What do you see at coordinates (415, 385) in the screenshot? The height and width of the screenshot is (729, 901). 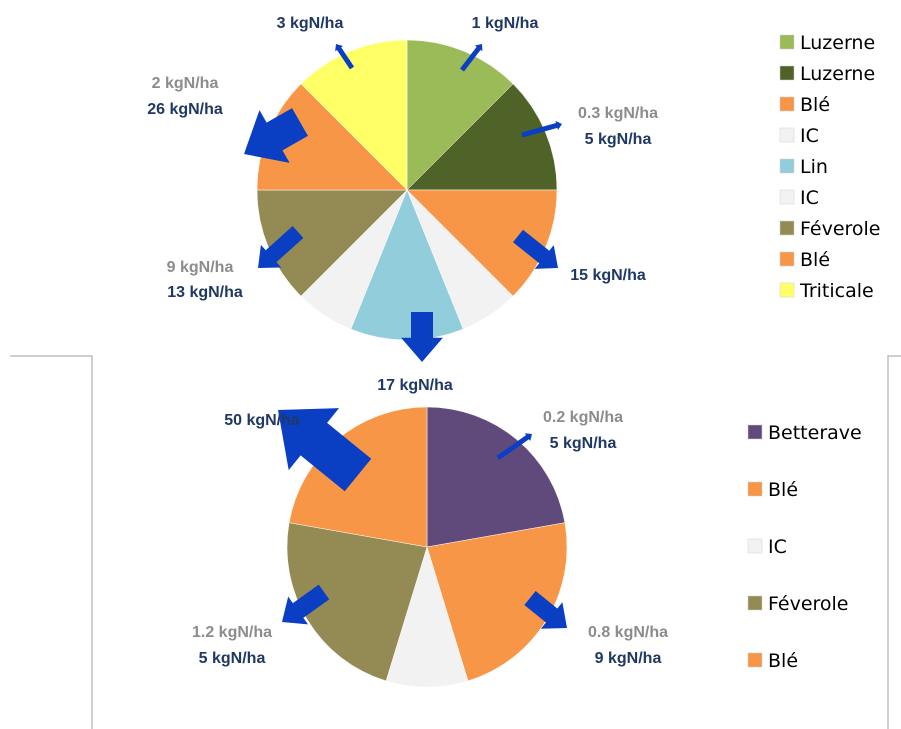 I see `loss-label: 17 kgN/ha` at bounding box center [415, 385].